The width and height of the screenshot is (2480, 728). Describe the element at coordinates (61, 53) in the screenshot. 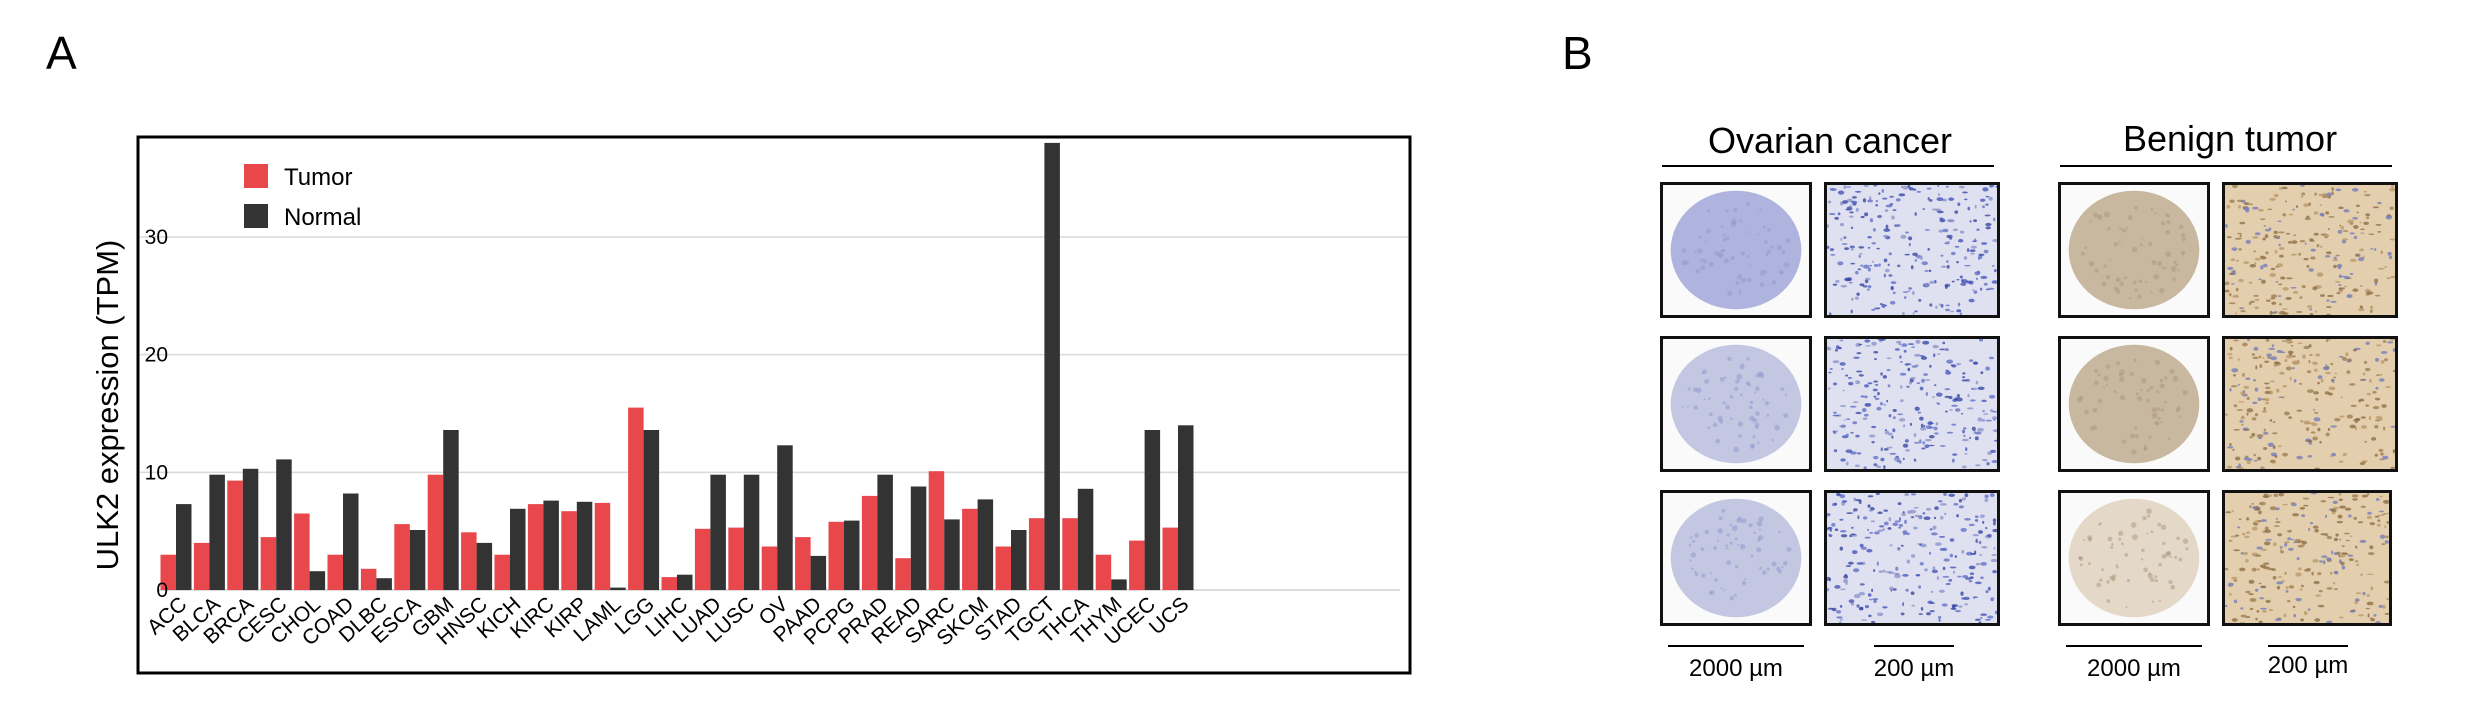

I see `panel-a-letter: A` at that location.